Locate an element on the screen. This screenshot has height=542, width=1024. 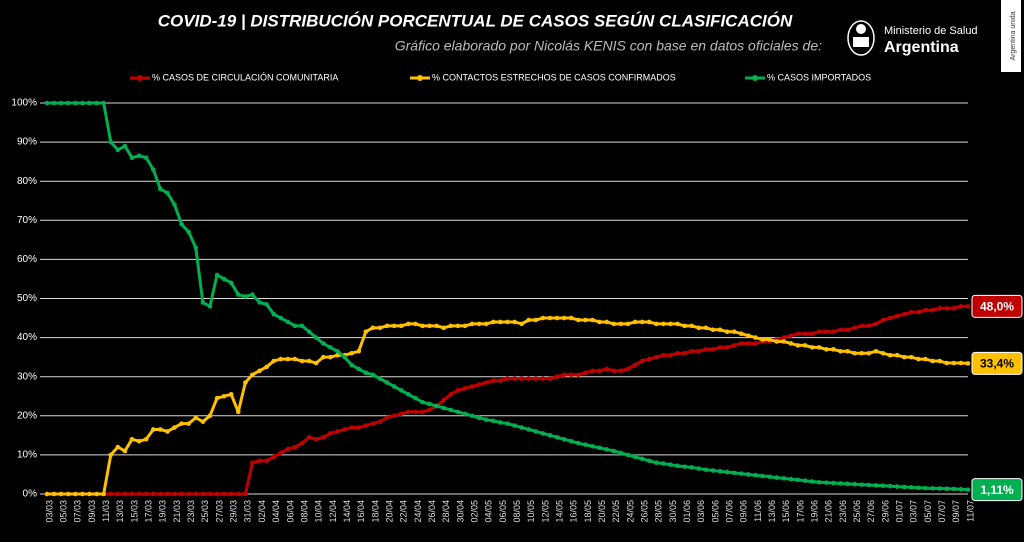
x-tick-label: 16/04 is located at coordinates (361, 511).